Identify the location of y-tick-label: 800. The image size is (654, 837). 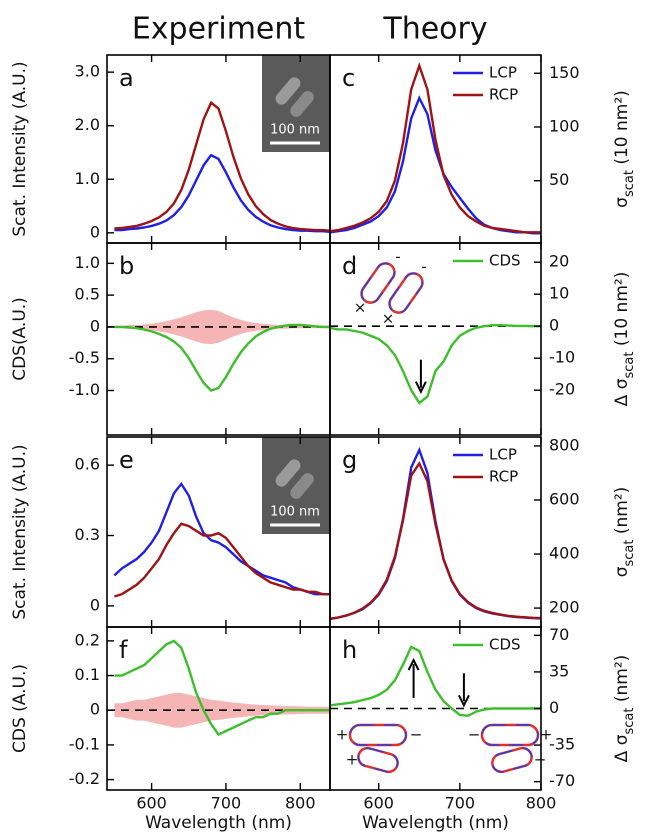
(564, 444).